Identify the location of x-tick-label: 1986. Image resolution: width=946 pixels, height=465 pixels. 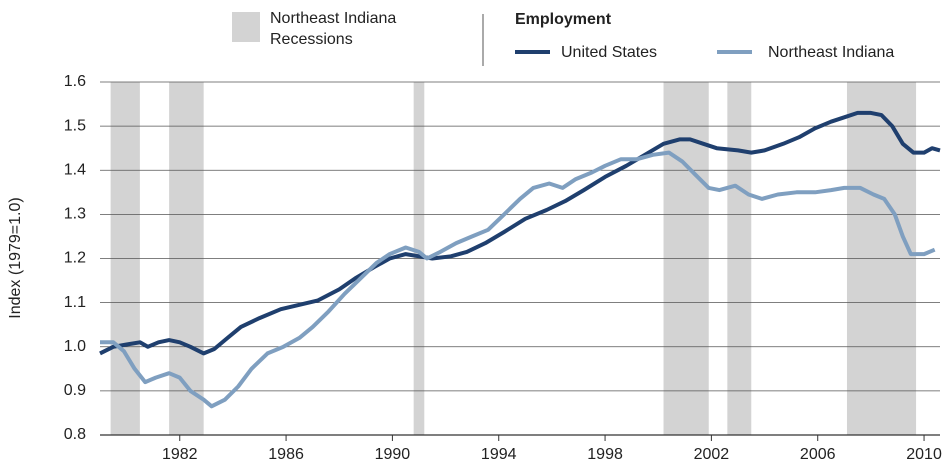
(286, 454).